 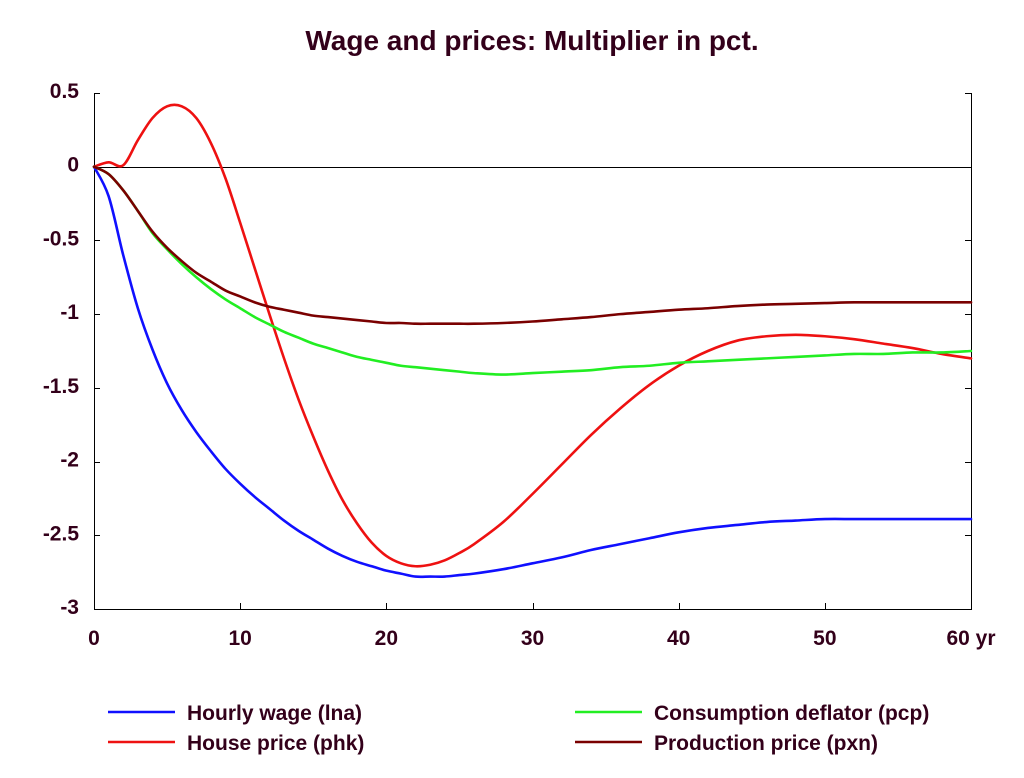 What do you see at coordinates (73, 165) in the screenshot?
I see `y-tick-label: 0` at bounding box center [73, 165].